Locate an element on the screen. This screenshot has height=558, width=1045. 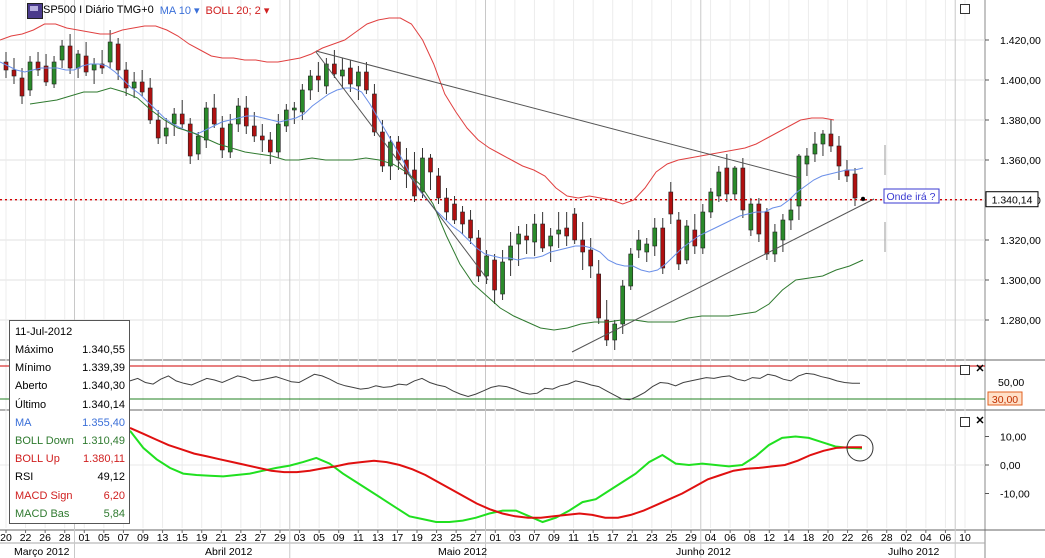
close-rsi-panel-icon: ✕ is located at coordinates (980, 369).